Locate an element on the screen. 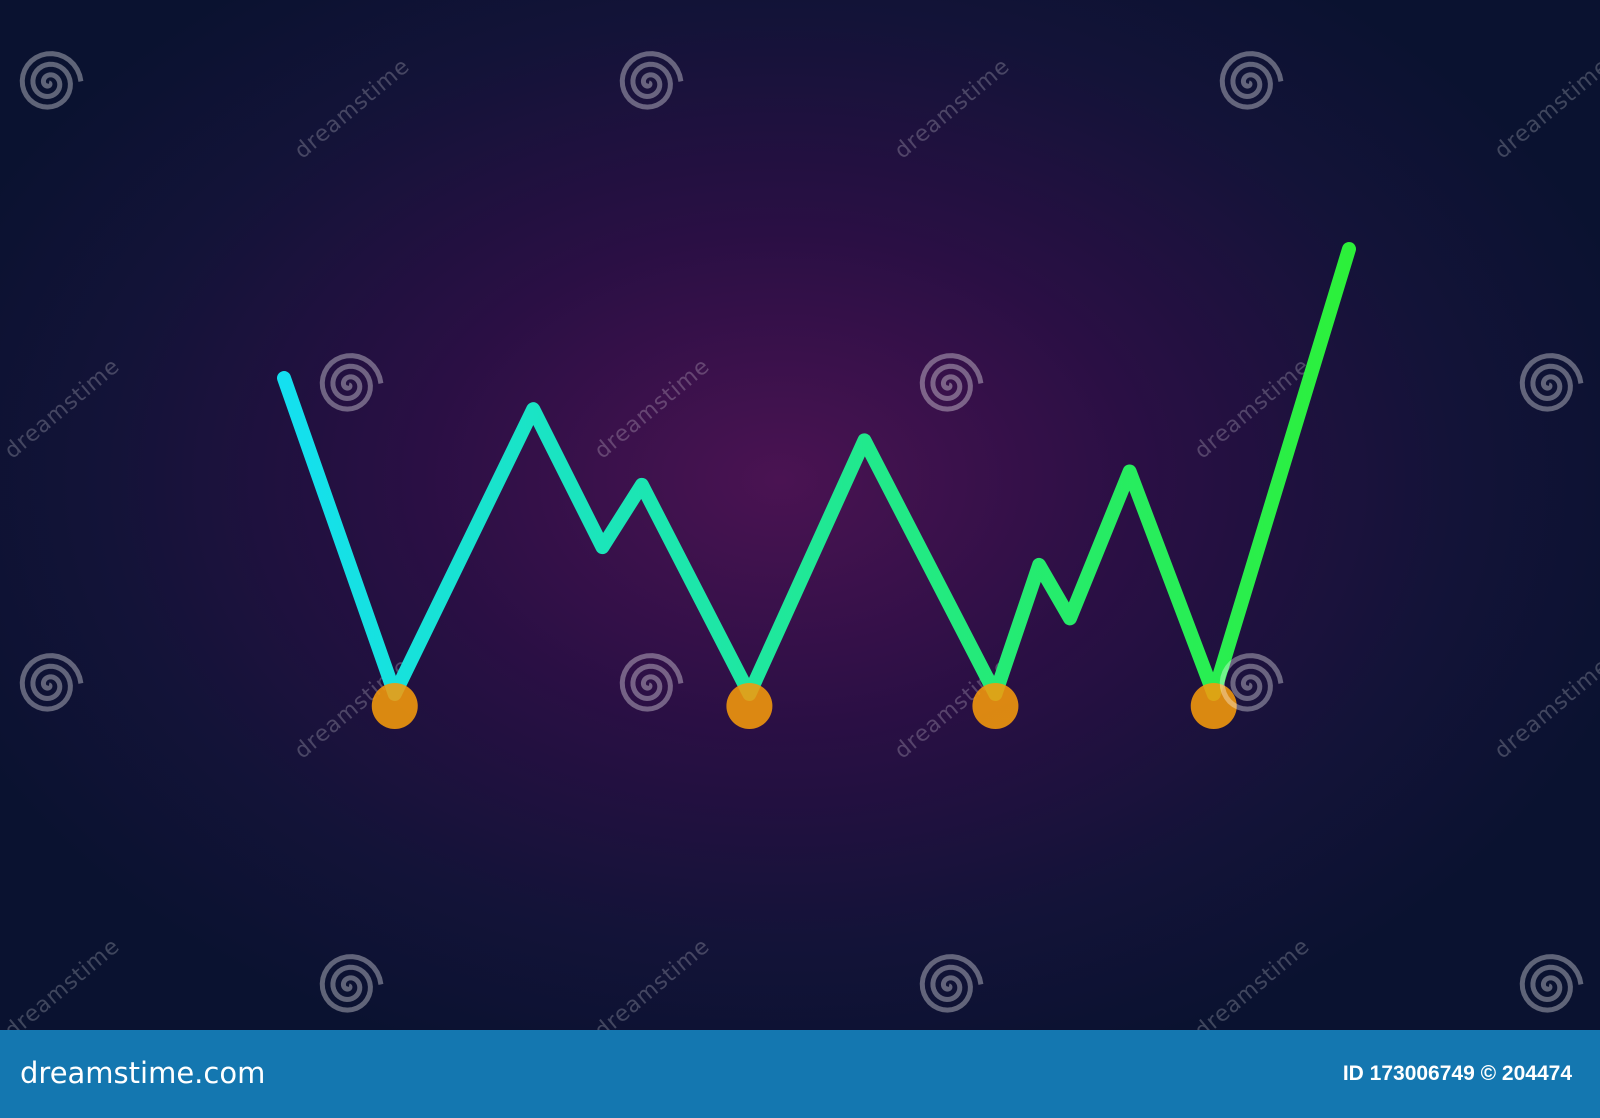 The image size is (1600, 1118). brand-logo-text: dreamstime.com is located at coordinates (143, 1073).